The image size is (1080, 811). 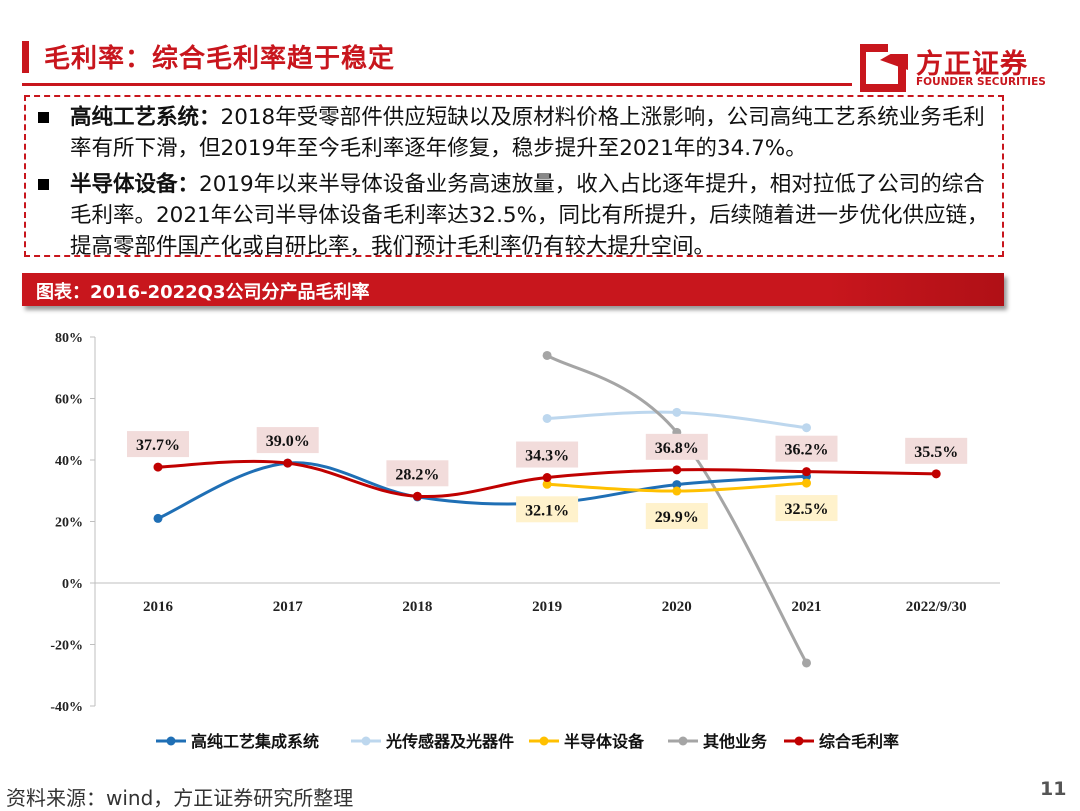 I want to click on data-label: 29.9%, so click(x=677, y=517).